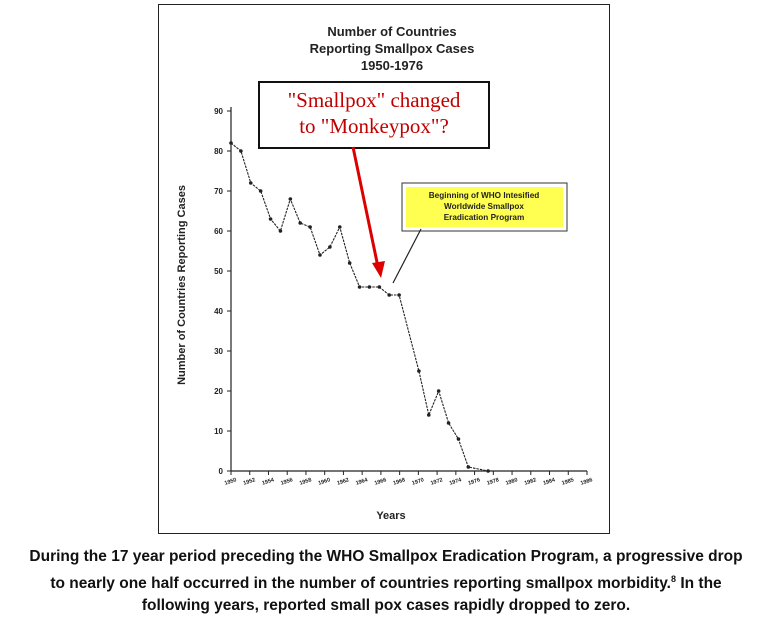 The image size is (772, 626). What do you see at coordinates (493, 481) in the screenshot?
I see `x-tick-label-1978: 1978` at bounding box center [493, 481].